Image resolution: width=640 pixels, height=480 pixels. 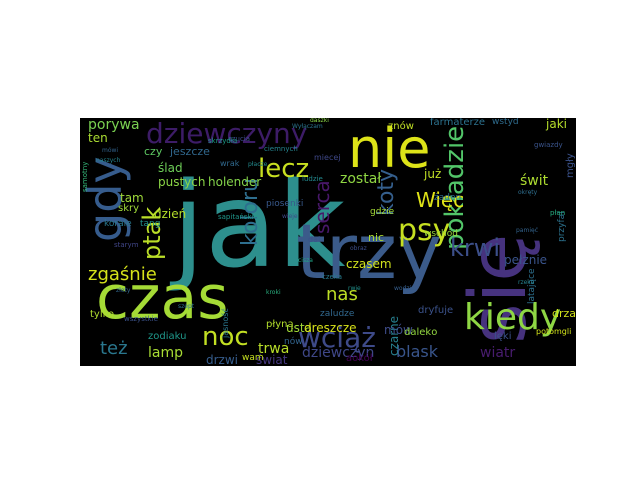 What do you see at coordinates (556, 124) in the screenshot?
I see `cloud-word: jaki` at bounding box center [556, 124].